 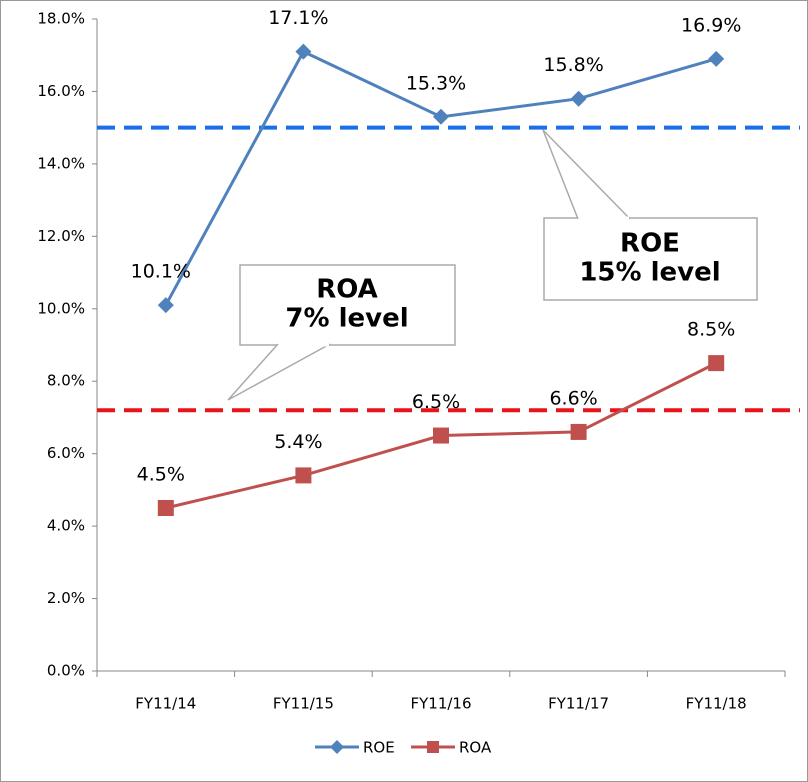 What do you see at coordinates (586, 174) in the screenshot?
I see `roe-callout-pointer` at bounding box center [586, 174].